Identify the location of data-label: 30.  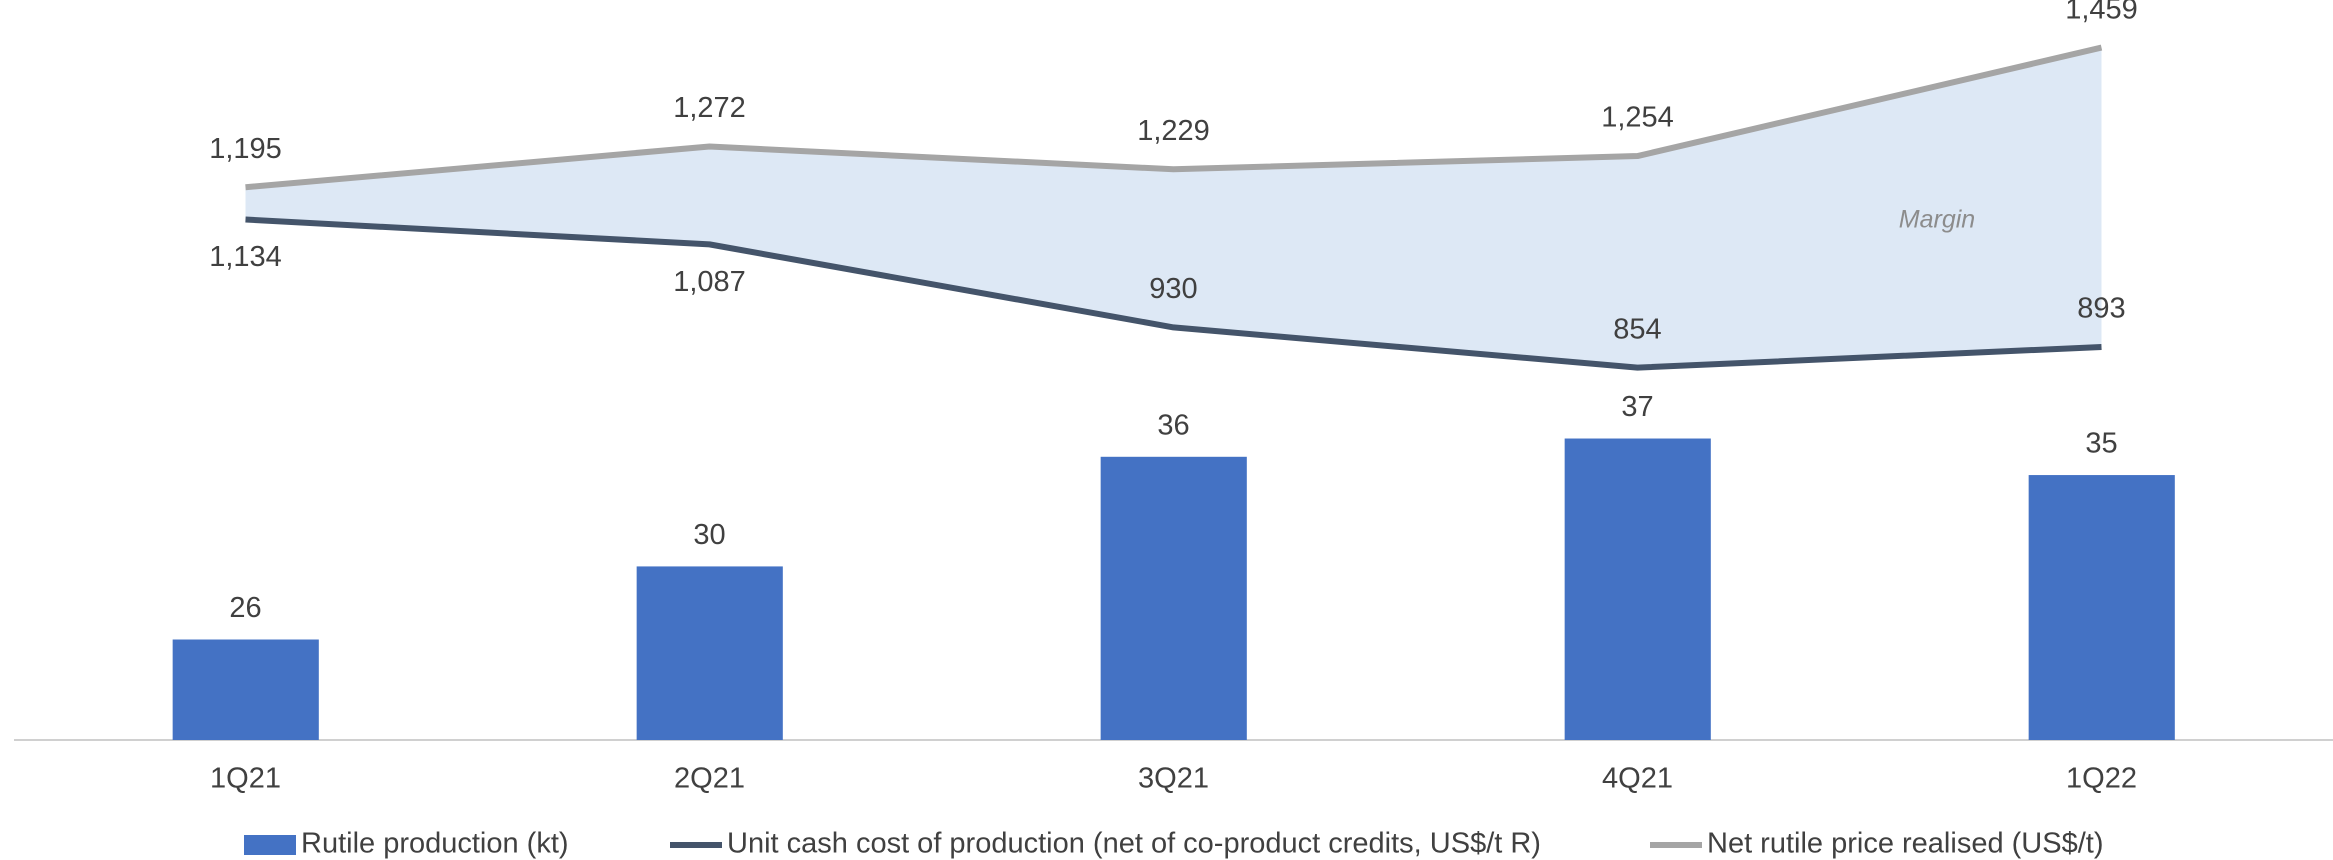
(709, 535).